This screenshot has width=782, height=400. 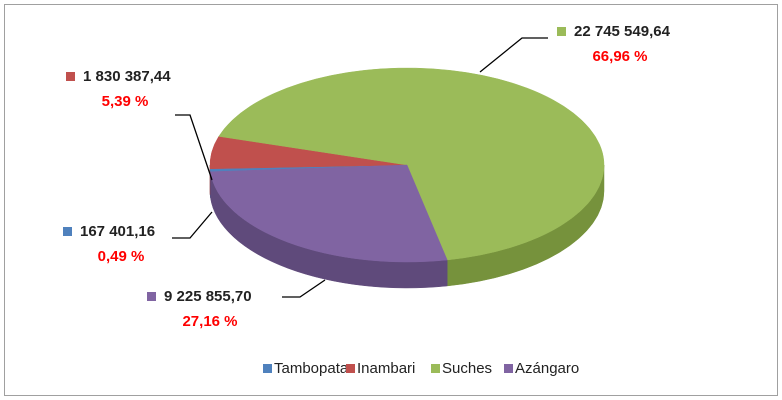 I want to click on slice, so click(x=329, y=213).